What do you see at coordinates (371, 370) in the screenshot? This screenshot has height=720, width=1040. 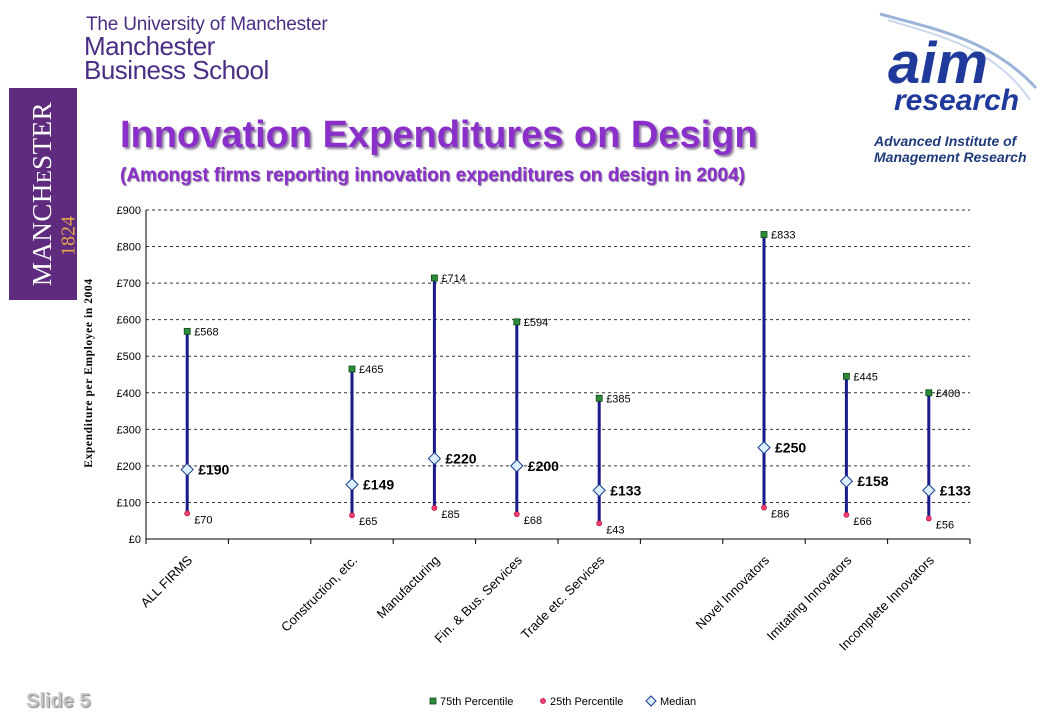 I see `p75-data-label: £465` at bounding box center [371, 370].